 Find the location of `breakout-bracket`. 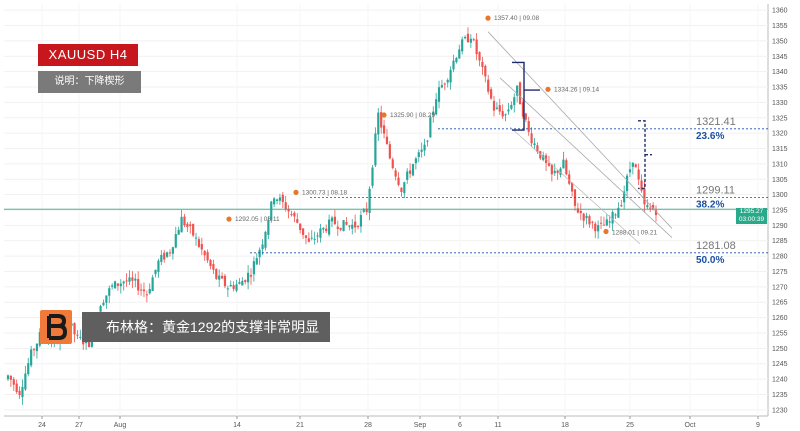

breakout-bracket is located at coordinates (645, 155).